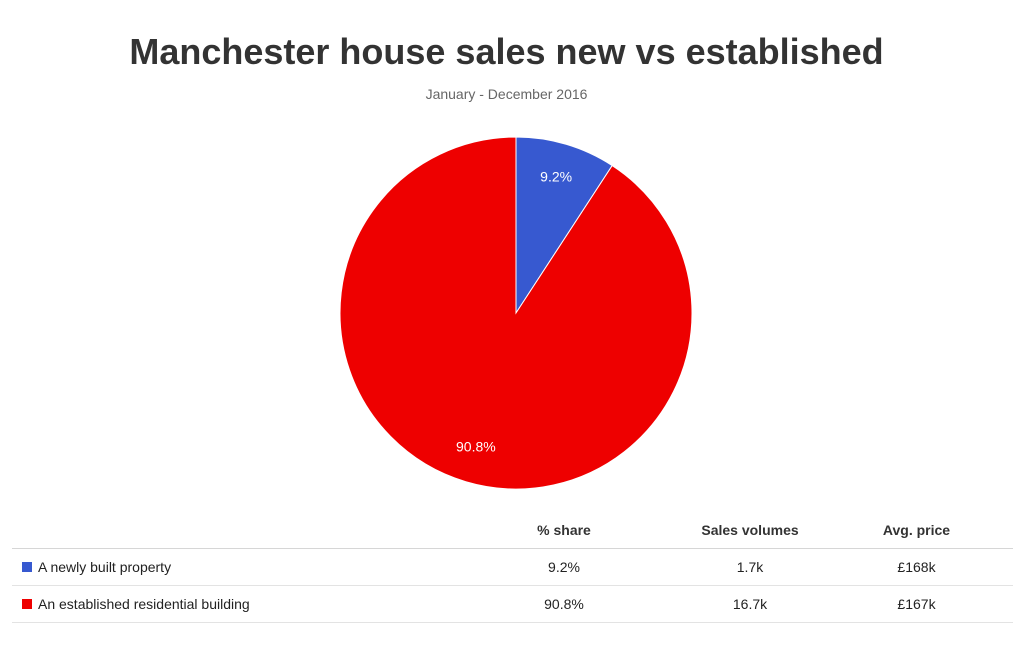 Image resolution: width=1013 pixels, height=672 pixels. Describe the element at coordinates (564, 567) in the screenshot. I see `row-share: 9.2%` at that location.